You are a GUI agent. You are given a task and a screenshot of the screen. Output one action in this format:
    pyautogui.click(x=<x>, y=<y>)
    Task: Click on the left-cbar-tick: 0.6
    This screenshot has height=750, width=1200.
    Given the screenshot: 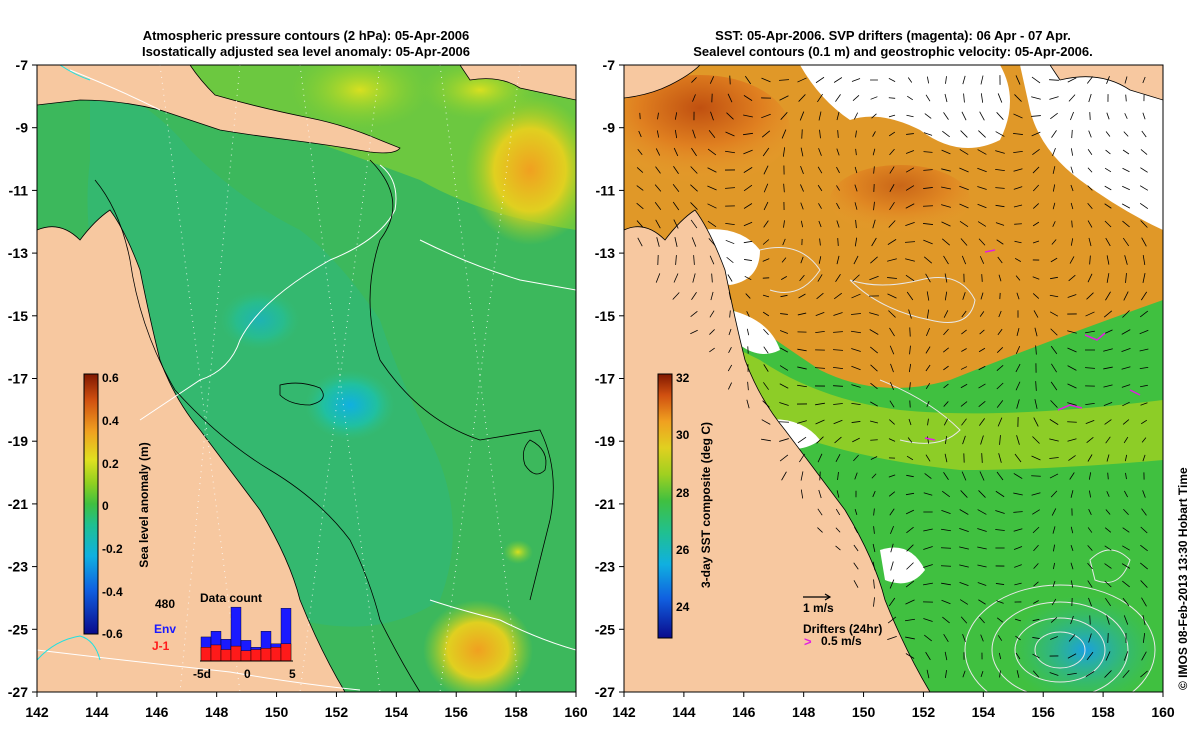 What is the action you would take?
    pyautogui.click(x=110, y=378)
    